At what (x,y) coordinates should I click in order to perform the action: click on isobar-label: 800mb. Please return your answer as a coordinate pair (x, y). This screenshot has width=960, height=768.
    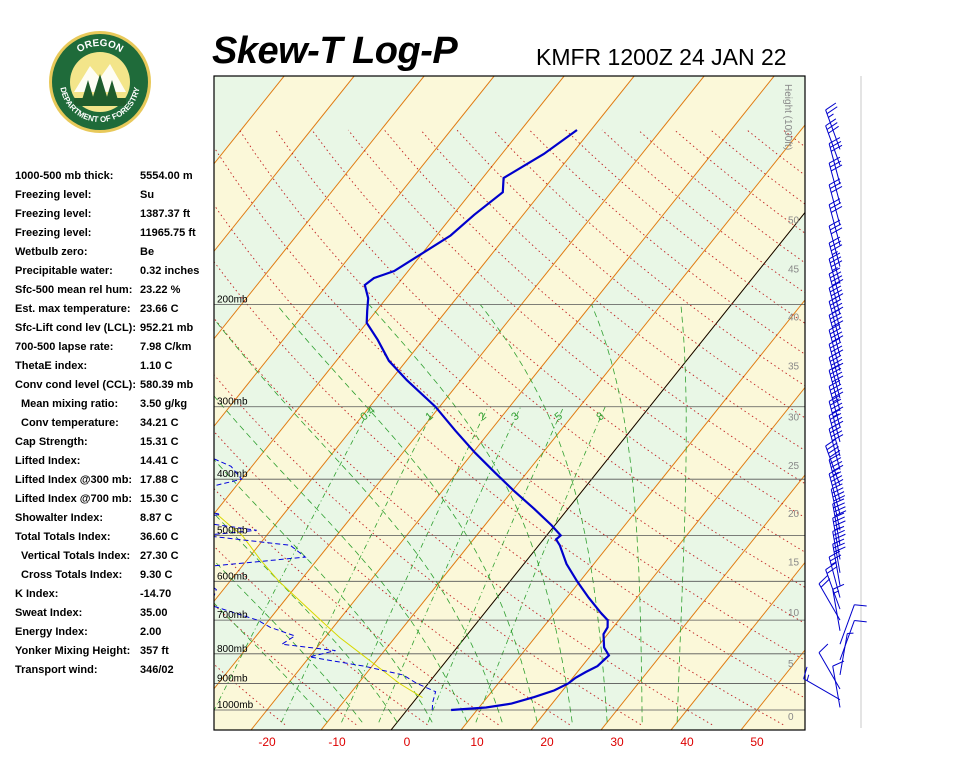
    Looking at the image, I should click on (232, 649).